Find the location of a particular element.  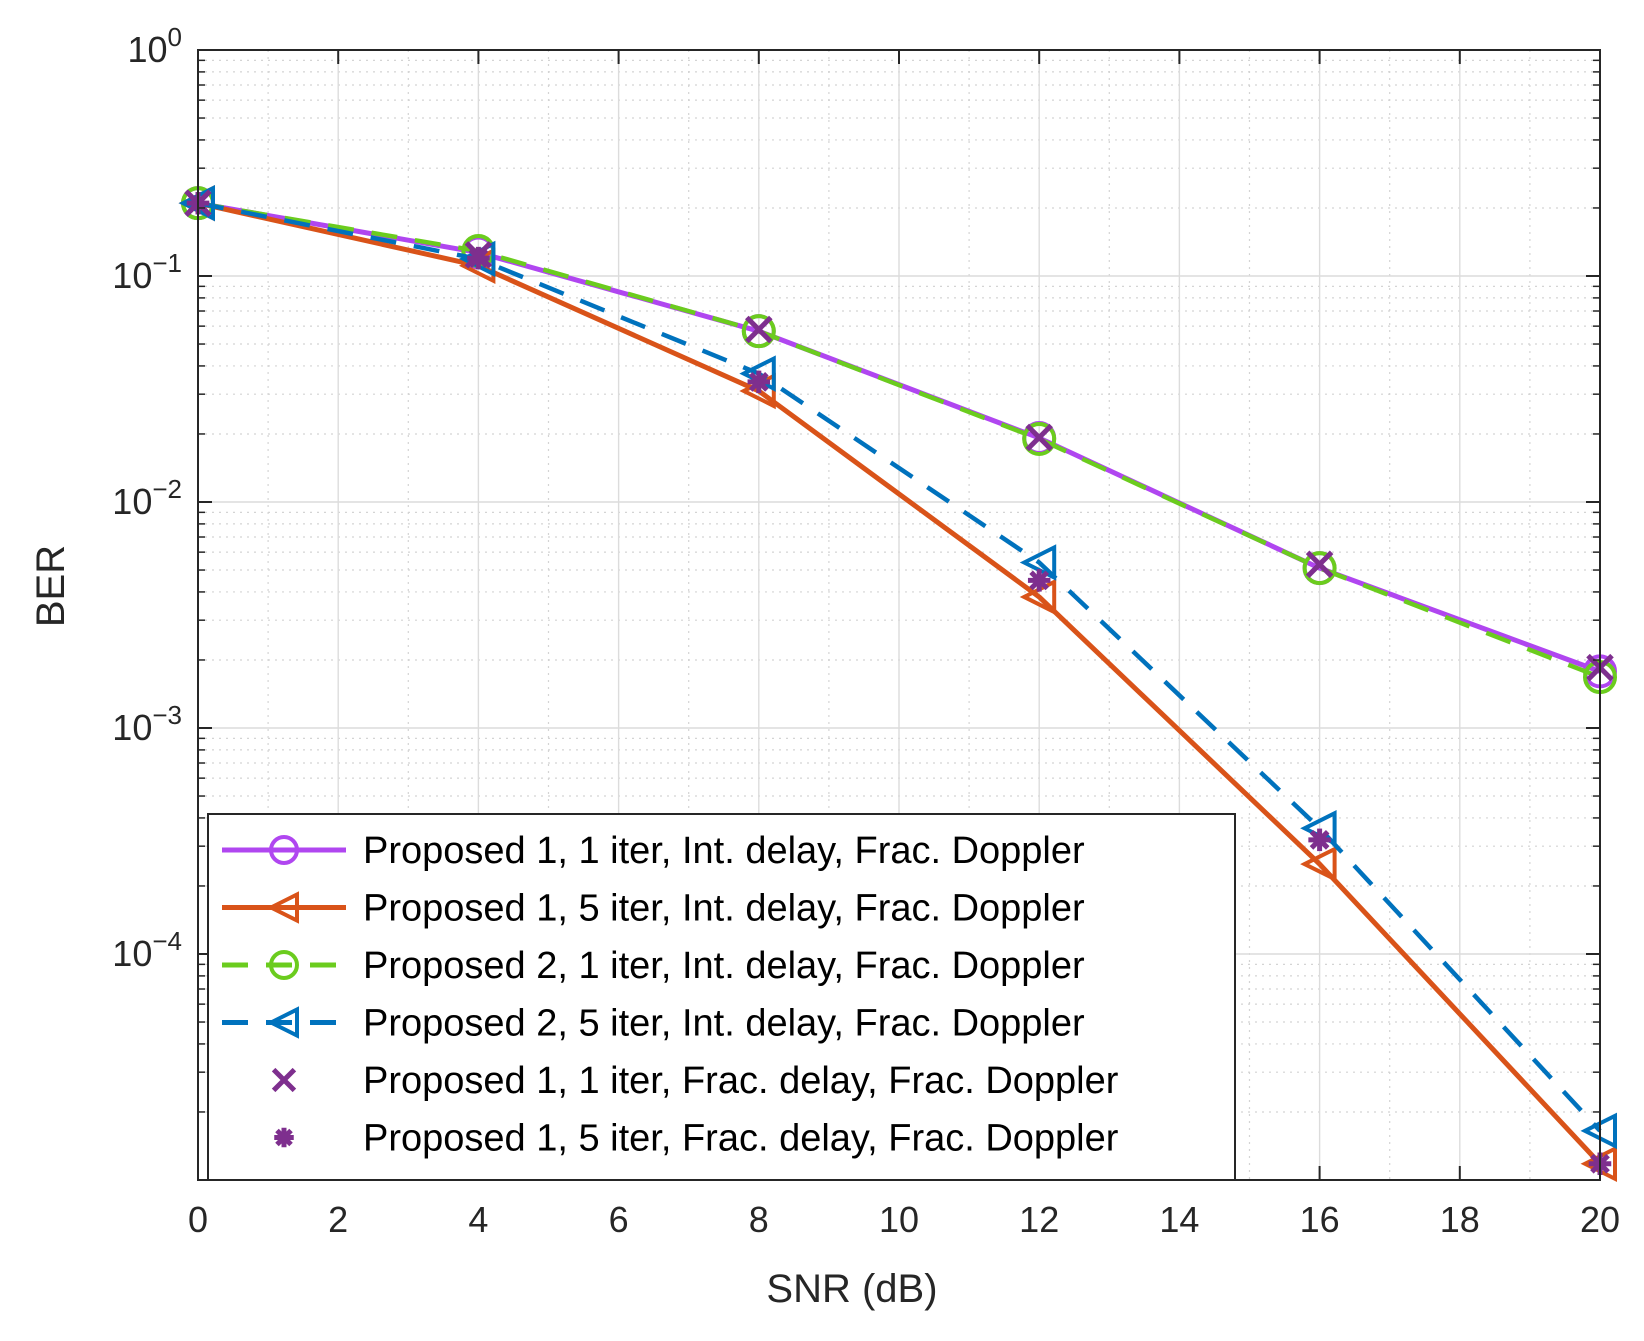

y-tick-label: 10⁻¹ is located at coordinates (147, 272).